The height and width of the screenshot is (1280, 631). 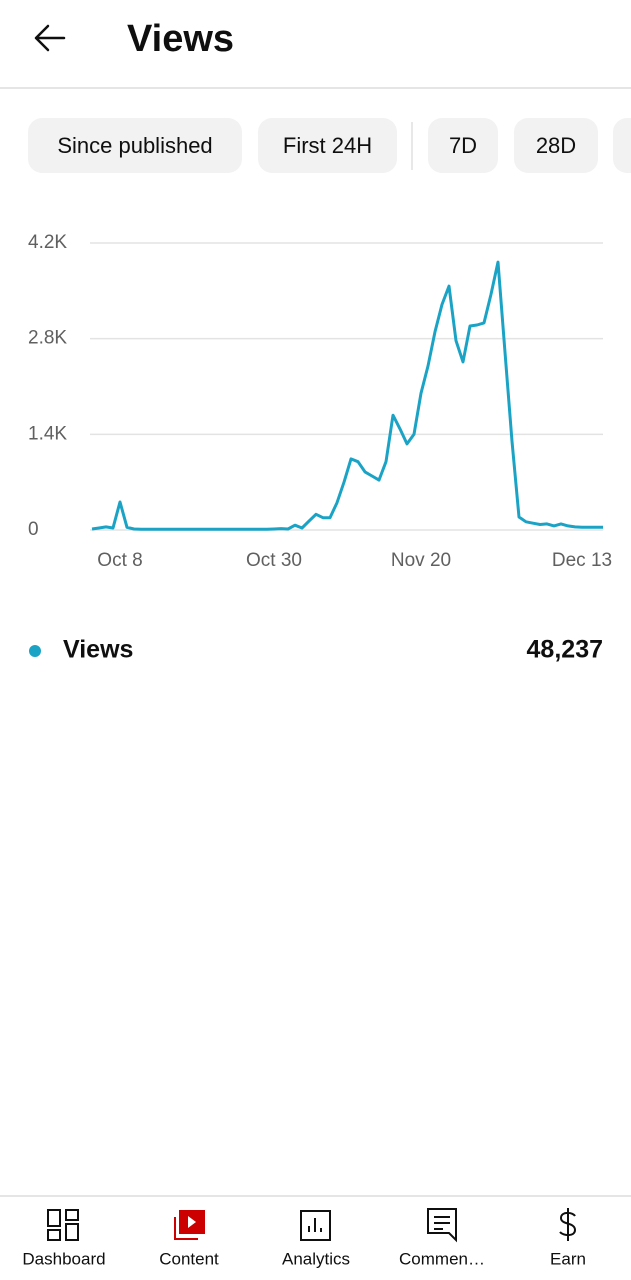 I want to click on nav-label: Analytics, so click(x=316, y=1258).